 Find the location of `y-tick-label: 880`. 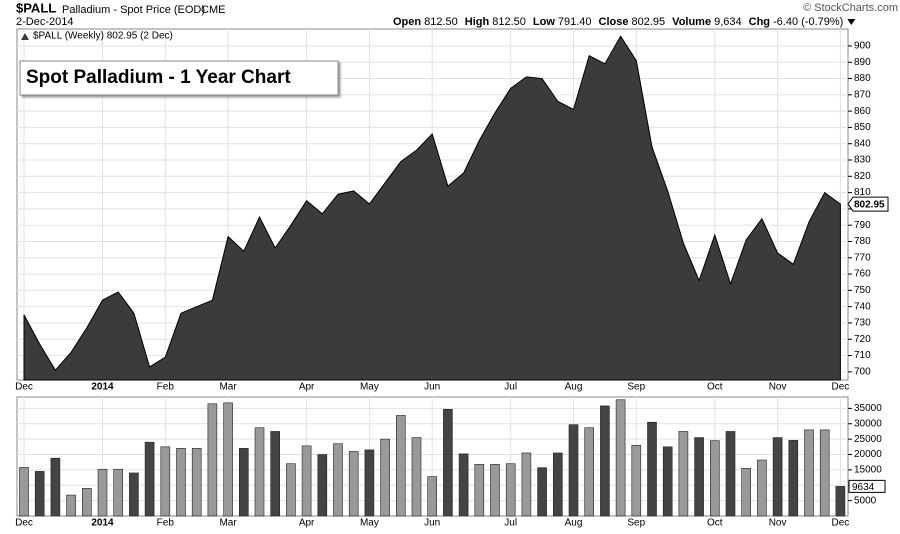

y-tick-label: 880 is located at coordinates (862, 78).